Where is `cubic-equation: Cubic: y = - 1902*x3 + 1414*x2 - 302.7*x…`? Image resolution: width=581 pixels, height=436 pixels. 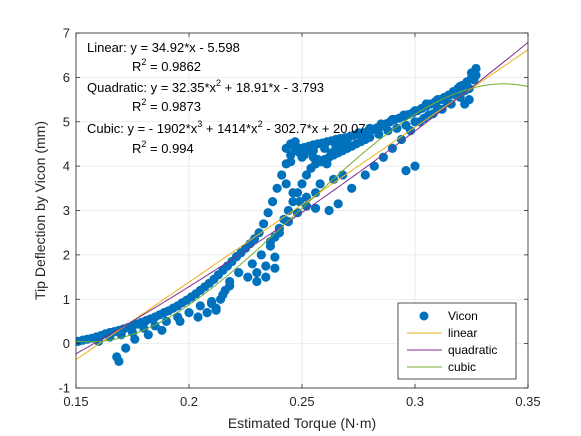 cubic-equation: Cubic: y = - 1902*x3 + 1414*x2 - 302.7*x… is located at coordinates (226, 127).